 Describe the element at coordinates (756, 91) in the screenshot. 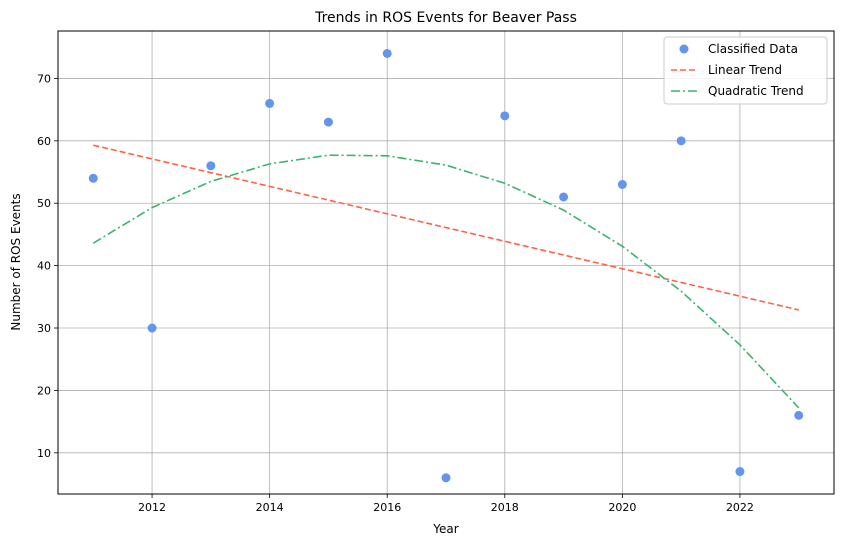

I see `legend-entry: Quadratic Trend` at that location.